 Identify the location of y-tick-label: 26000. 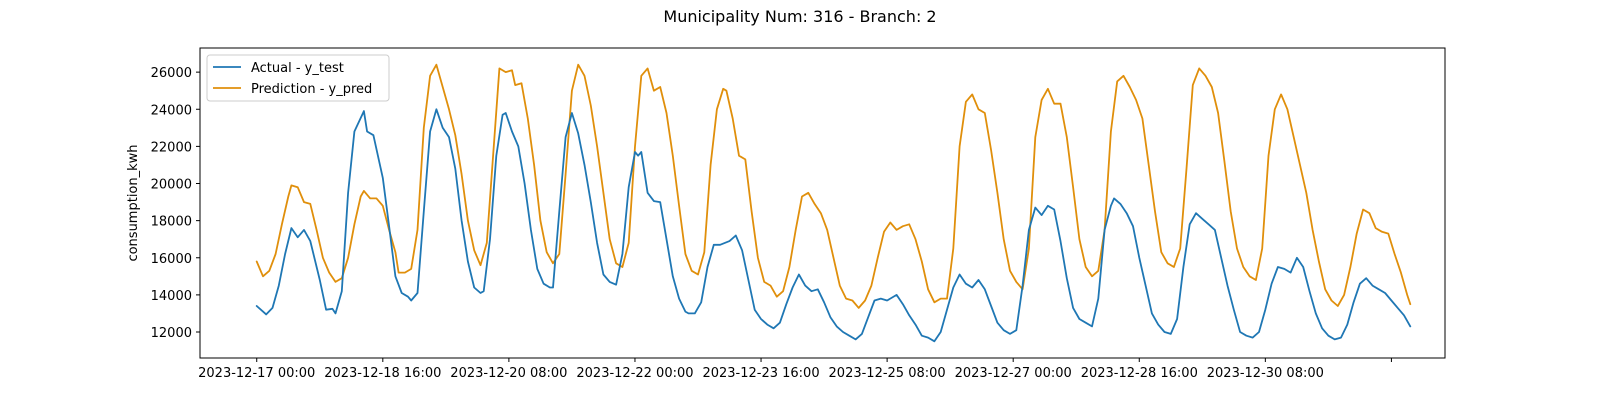
(171, 73).